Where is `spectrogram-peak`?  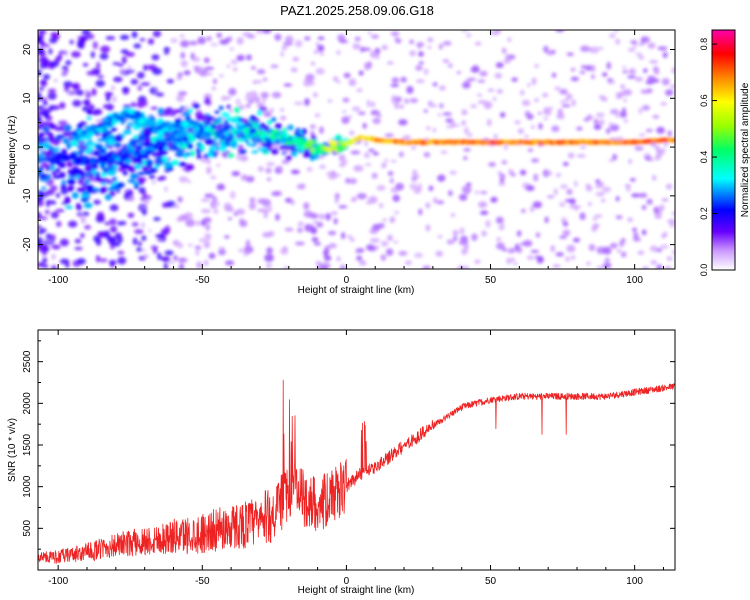
spectrogram-peak is located at coordinates (571, 142).